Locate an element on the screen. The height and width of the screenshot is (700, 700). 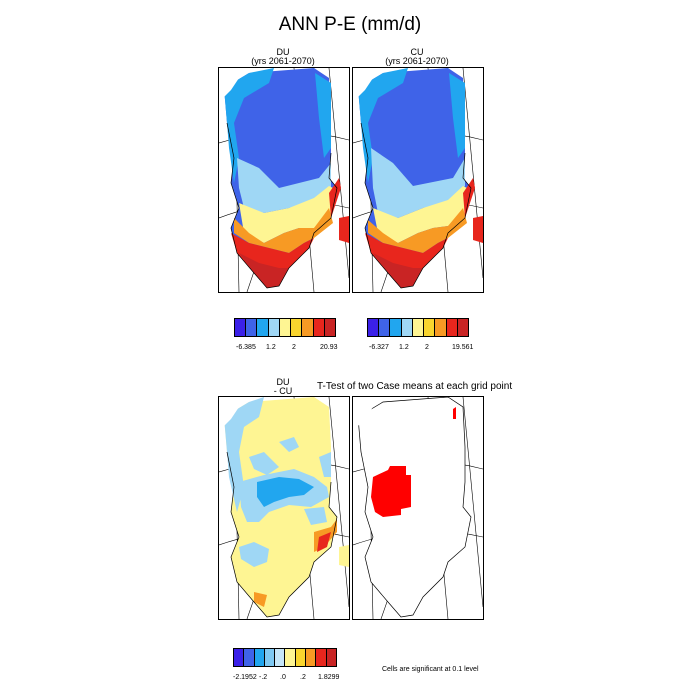
tick-du-1: 1.2 is located at coordinates (271, 347).